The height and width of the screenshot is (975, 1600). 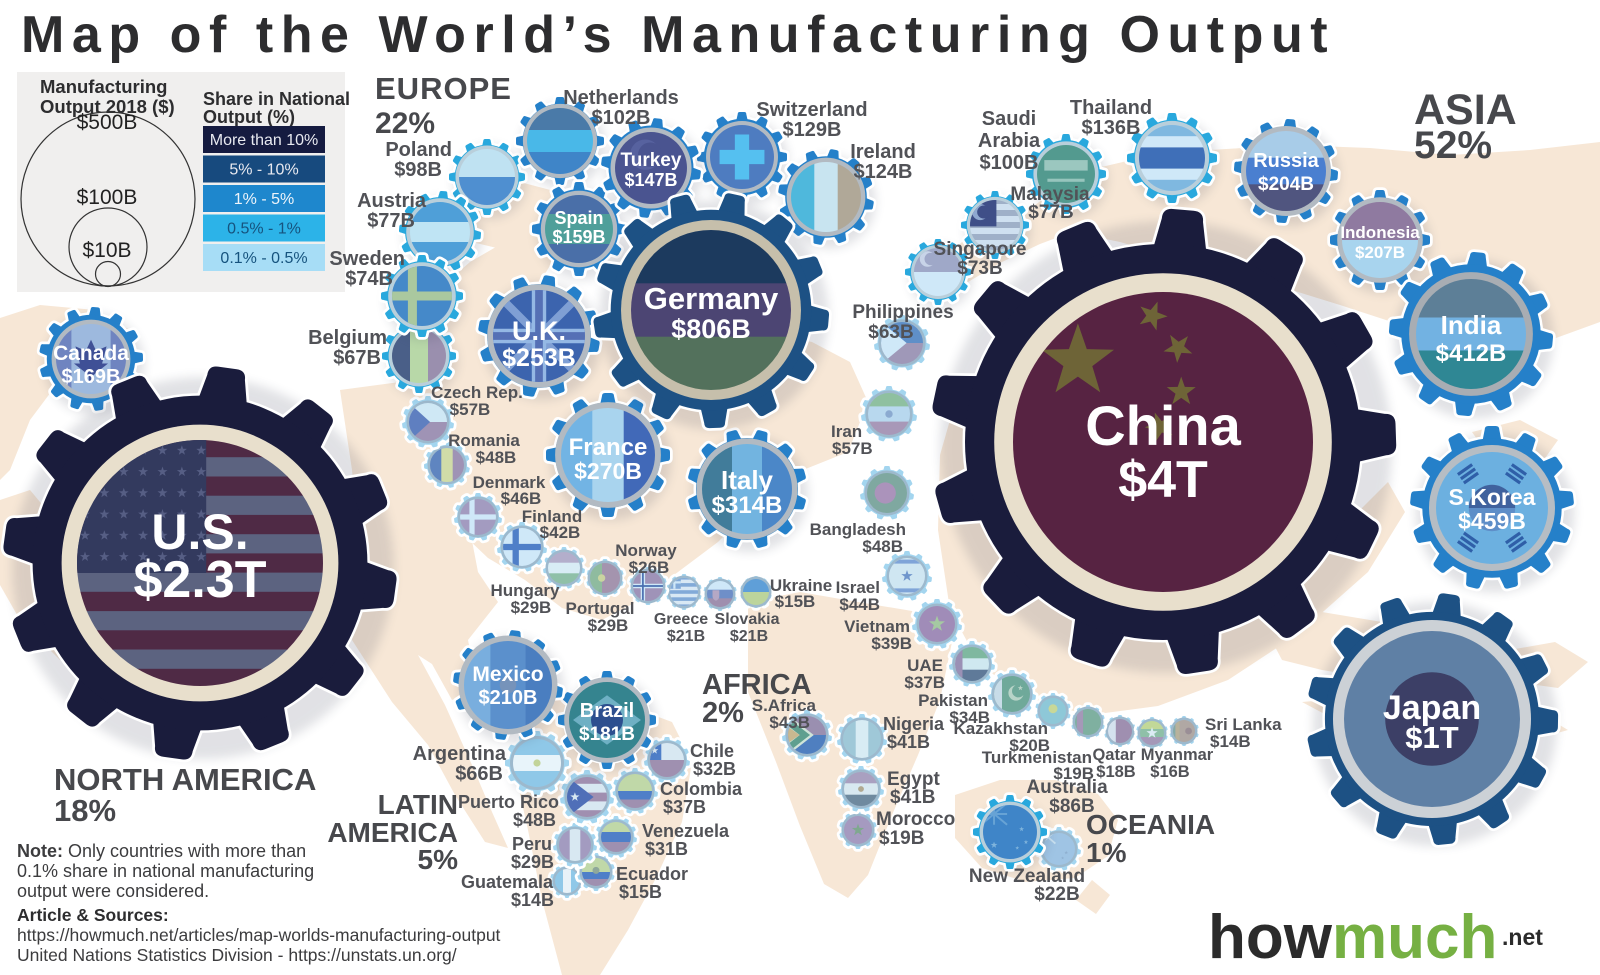 I want to click on svg-text: $16B, so click(x=1170, y=772).